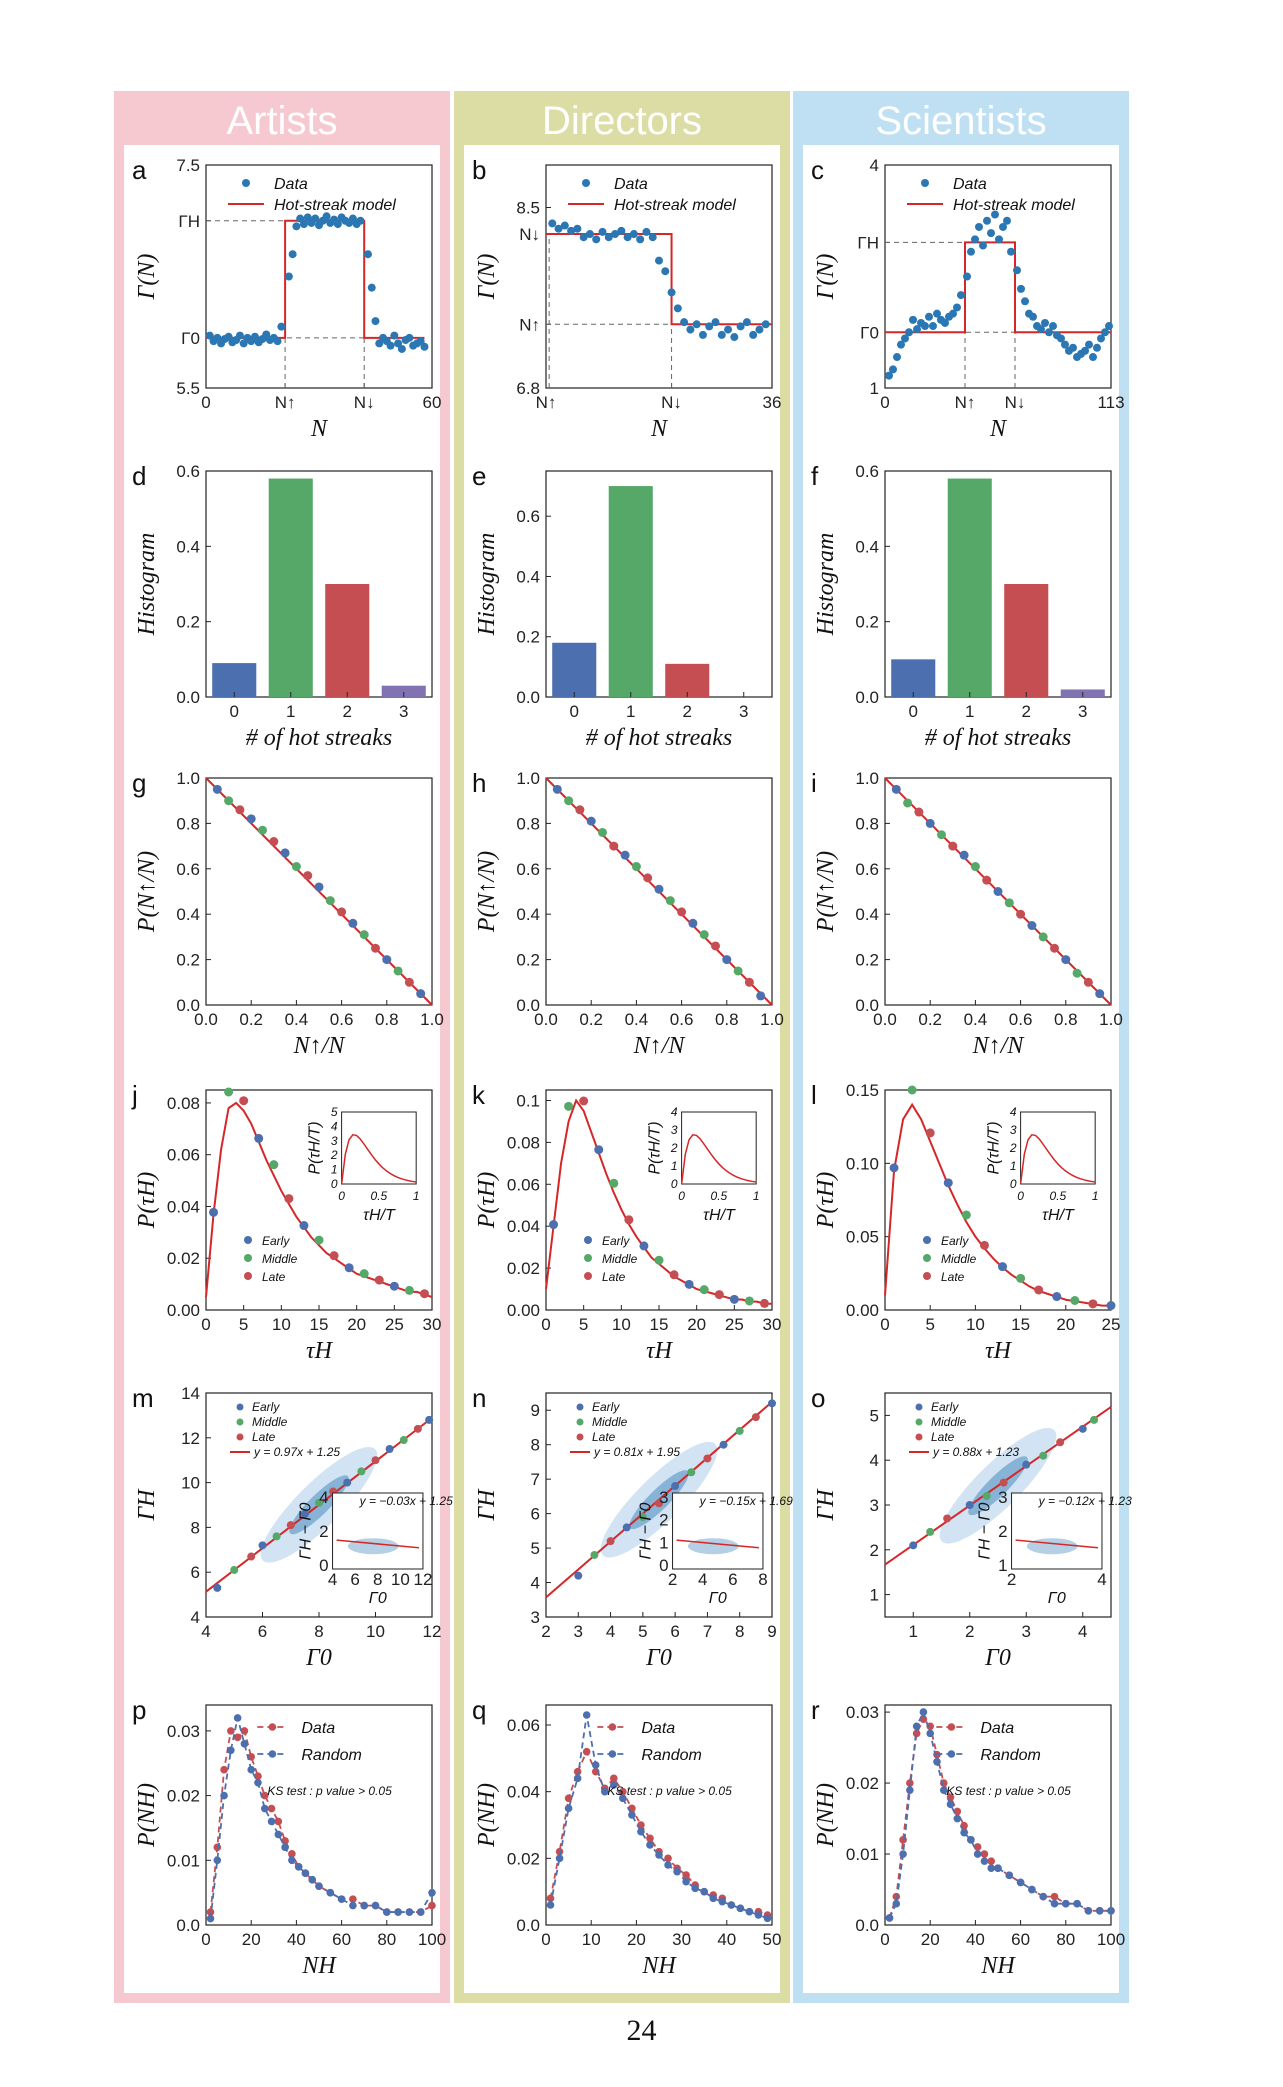 The image size is (1283, 2087). What do you see at coordinates (815, 476) in the screenshot?
I see `panel-letter: f` at bounding box center [815, 476].